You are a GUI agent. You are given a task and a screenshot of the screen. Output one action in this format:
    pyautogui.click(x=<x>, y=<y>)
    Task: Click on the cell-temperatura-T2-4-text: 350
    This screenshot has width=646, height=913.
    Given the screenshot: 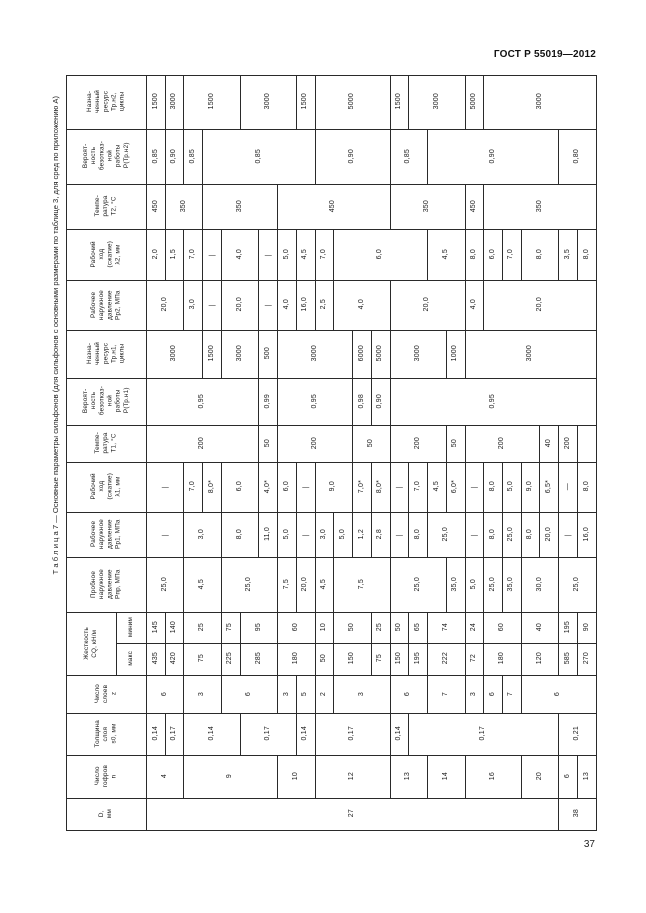 What is the action you would take?
    pyautogui.click(x=427, y=206)
    